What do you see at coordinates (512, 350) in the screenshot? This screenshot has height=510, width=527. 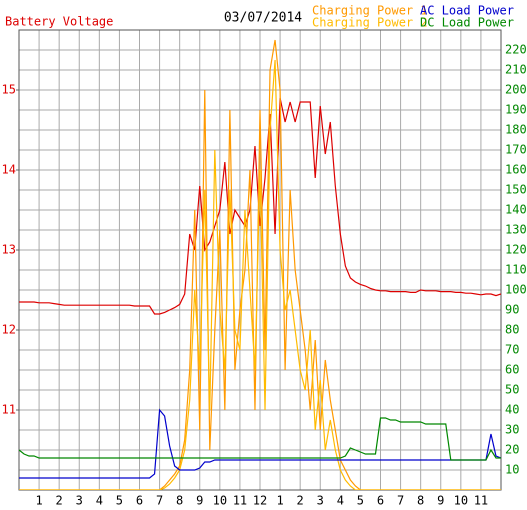 I see `y2-tick-label: 70` at bounding box center [512, 350].